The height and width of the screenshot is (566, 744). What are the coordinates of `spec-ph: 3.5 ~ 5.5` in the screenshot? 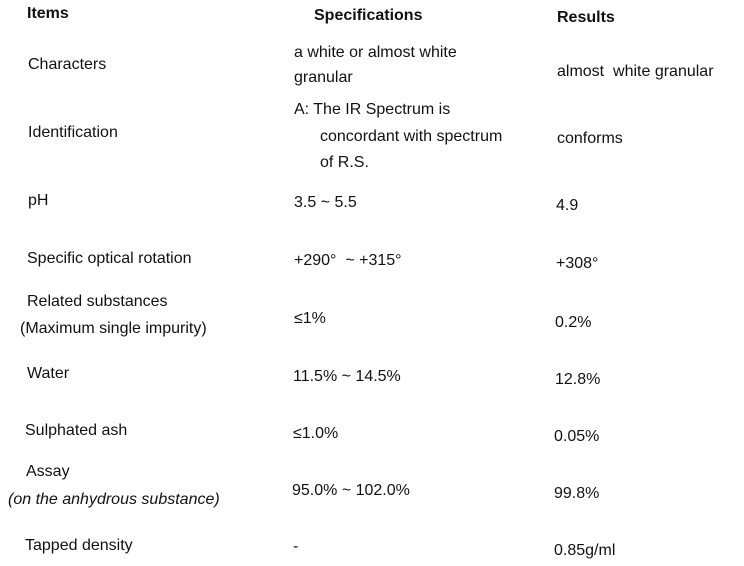 It's located at (325, 202).